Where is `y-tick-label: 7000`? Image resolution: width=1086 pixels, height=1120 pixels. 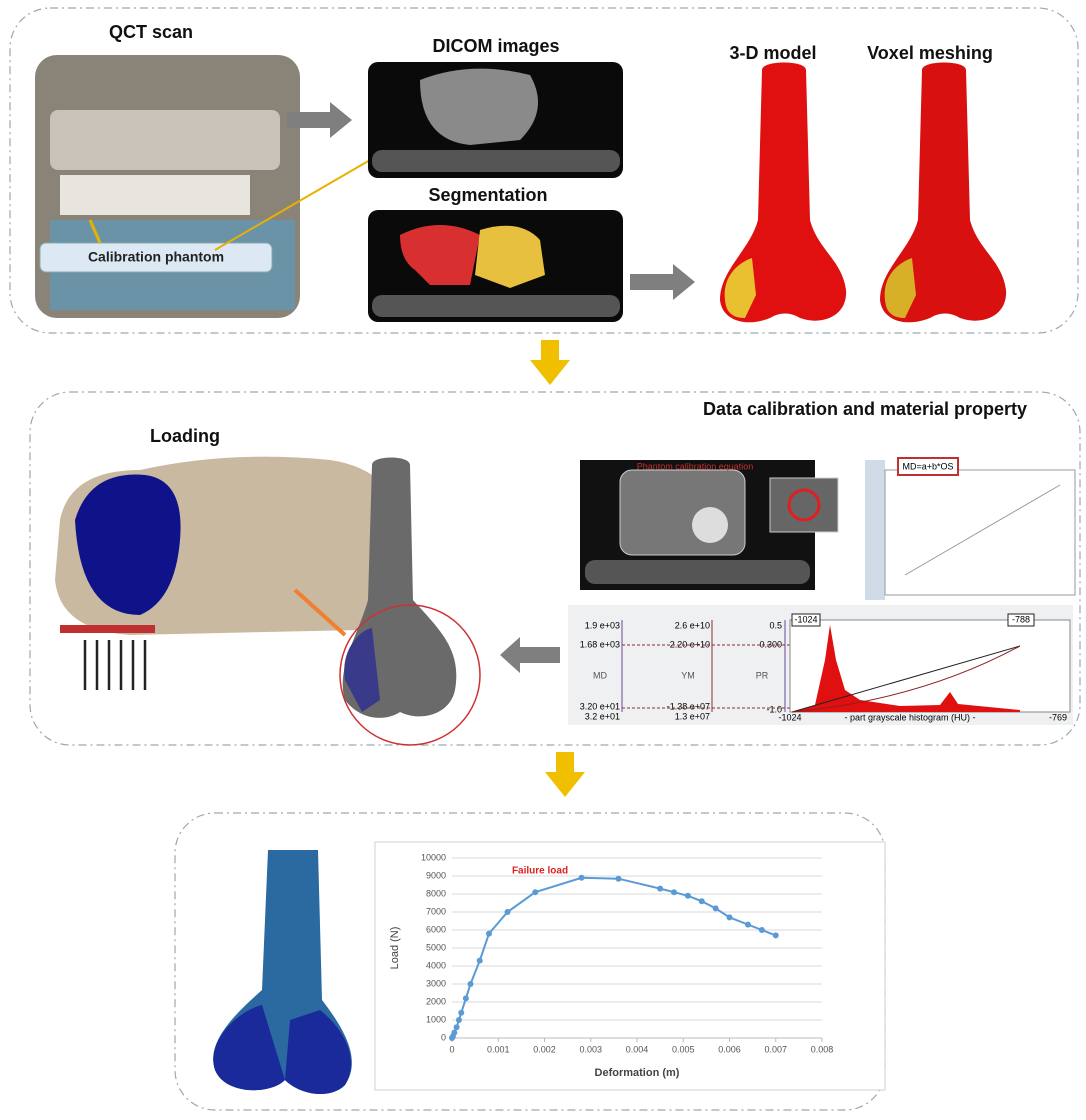
y-tick-label: 7000 is located at coordinates (436, 911).